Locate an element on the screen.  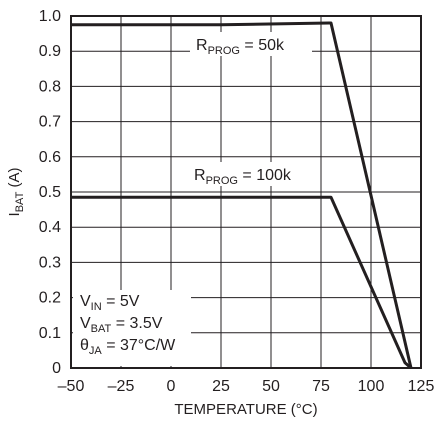
x-tick-label: –25 is located at coordinates (121, 386).